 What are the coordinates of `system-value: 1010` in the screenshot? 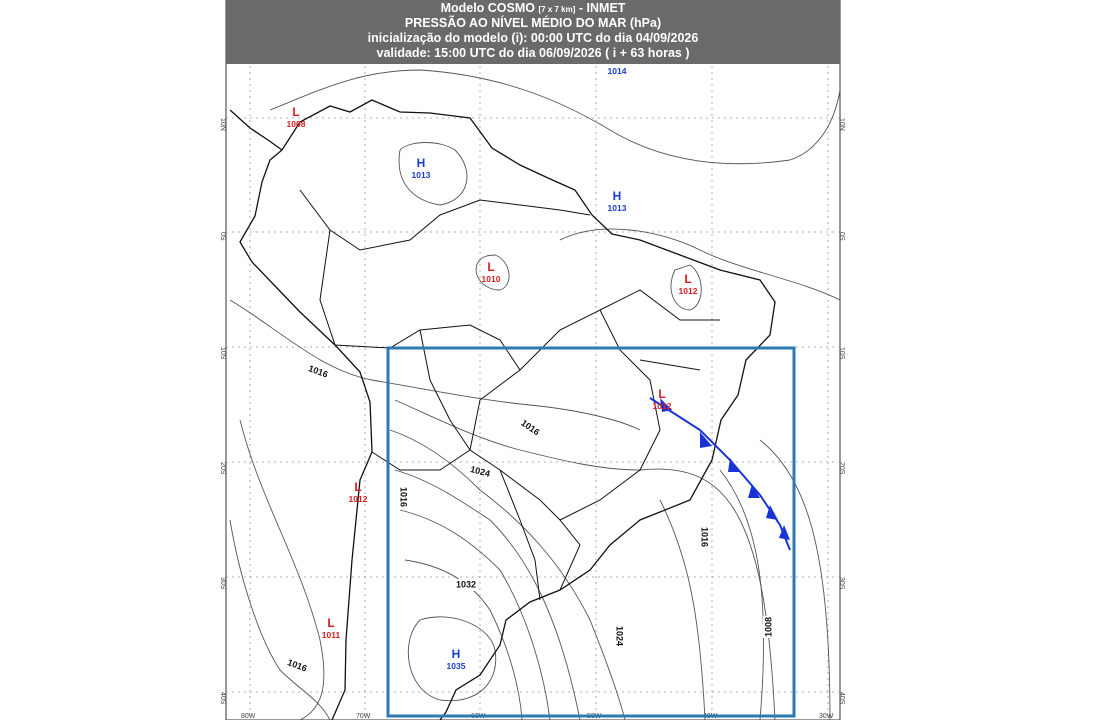 It's located at (491, 279).